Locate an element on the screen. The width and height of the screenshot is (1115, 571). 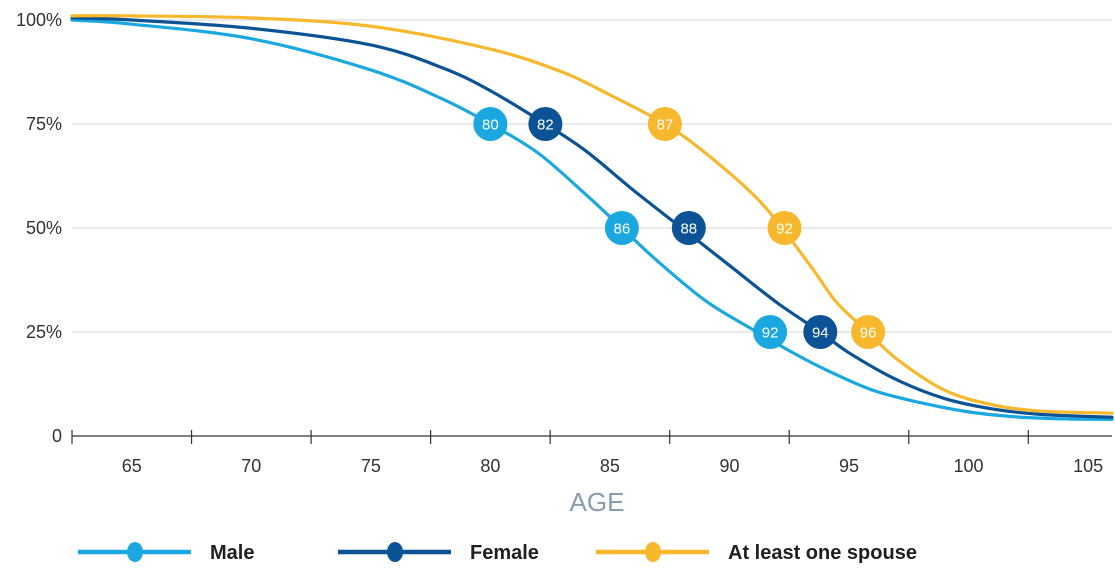
marker-label: 94 is located at coordinates (820, 333).